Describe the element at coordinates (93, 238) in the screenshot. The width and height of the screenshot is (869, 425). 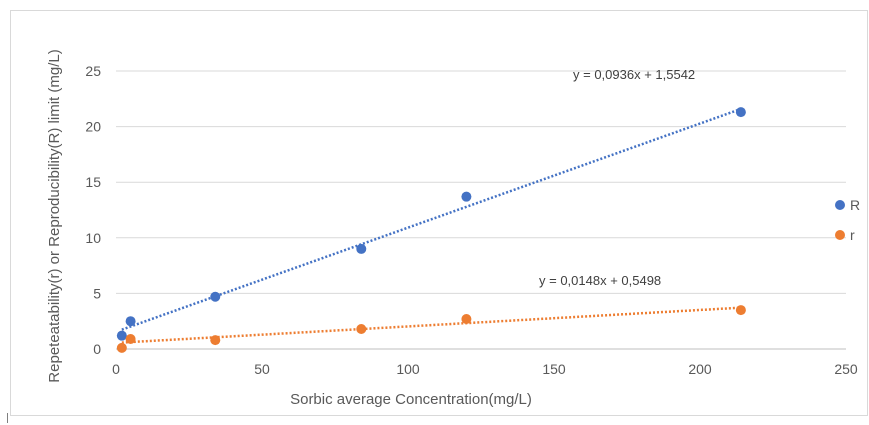
I see `y-tick-label: 10` at that location.